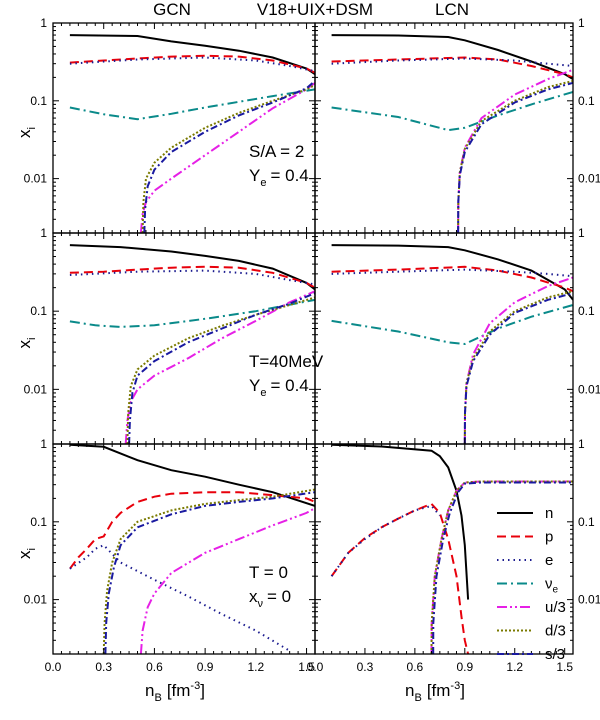  What do you see at coordinates (555, 654) in the screenshot?
I see `legend-label: s/3` at bounding box center [555, 654].